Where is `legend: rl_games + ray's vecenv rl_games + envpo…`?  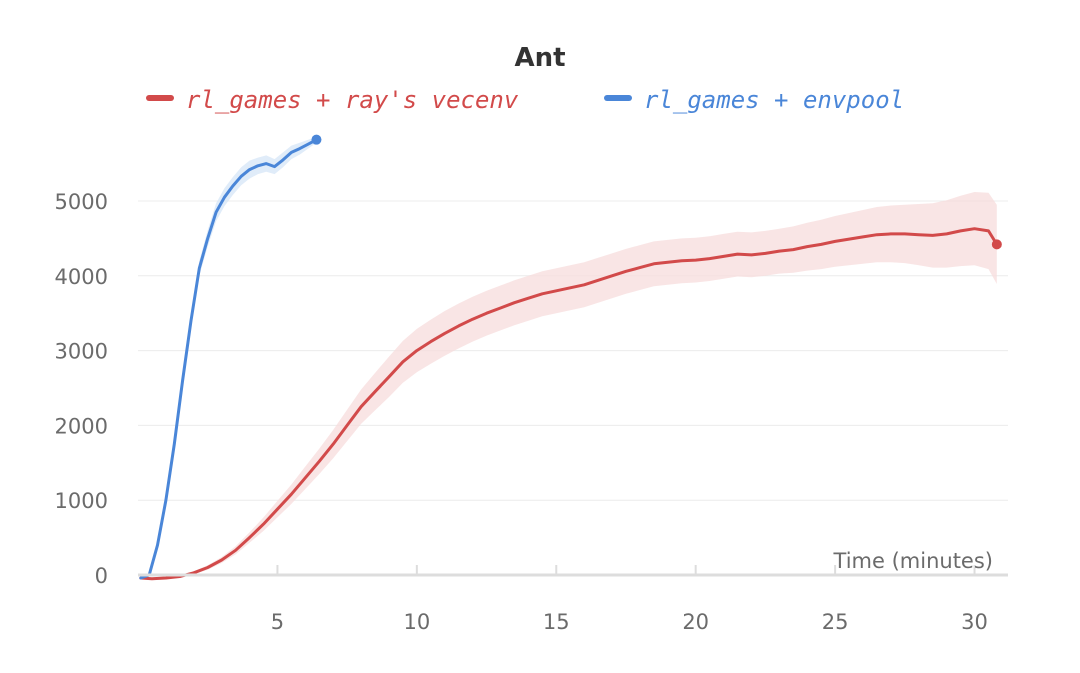 legend: rl_games + ray's vecenv rl_games + envpo… is located at coordinates (525, 100).